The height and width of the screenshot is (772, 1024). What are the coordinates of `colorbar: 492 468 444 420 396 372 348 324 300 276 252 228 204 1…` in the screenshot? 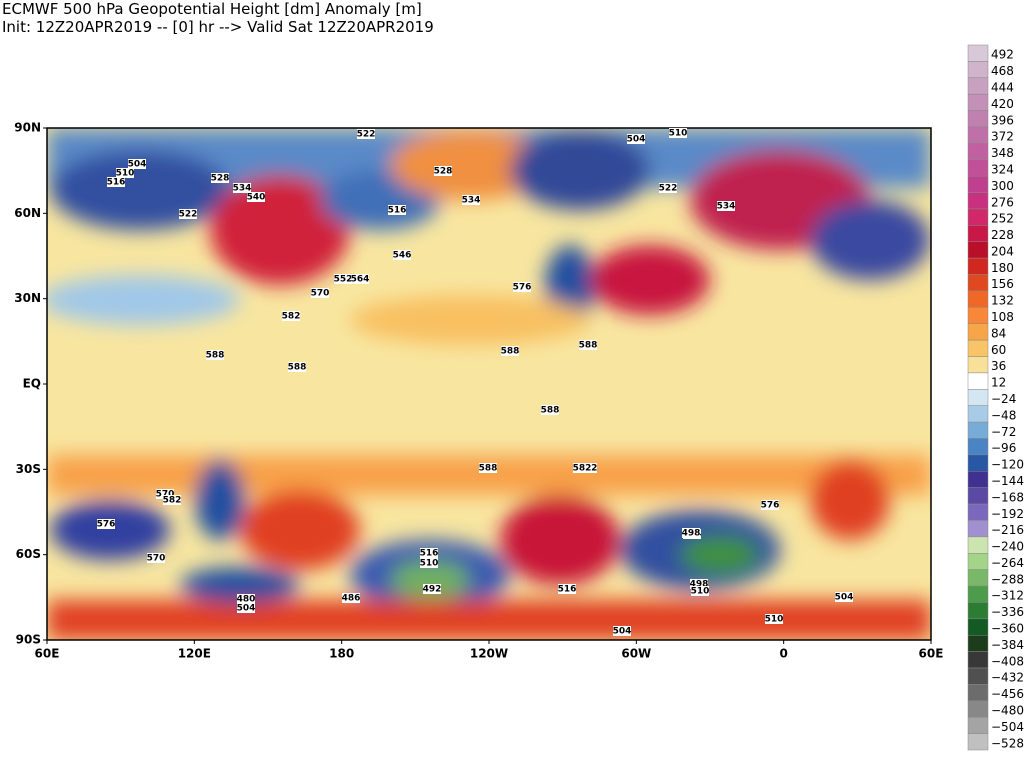 It's located at (995, 397).